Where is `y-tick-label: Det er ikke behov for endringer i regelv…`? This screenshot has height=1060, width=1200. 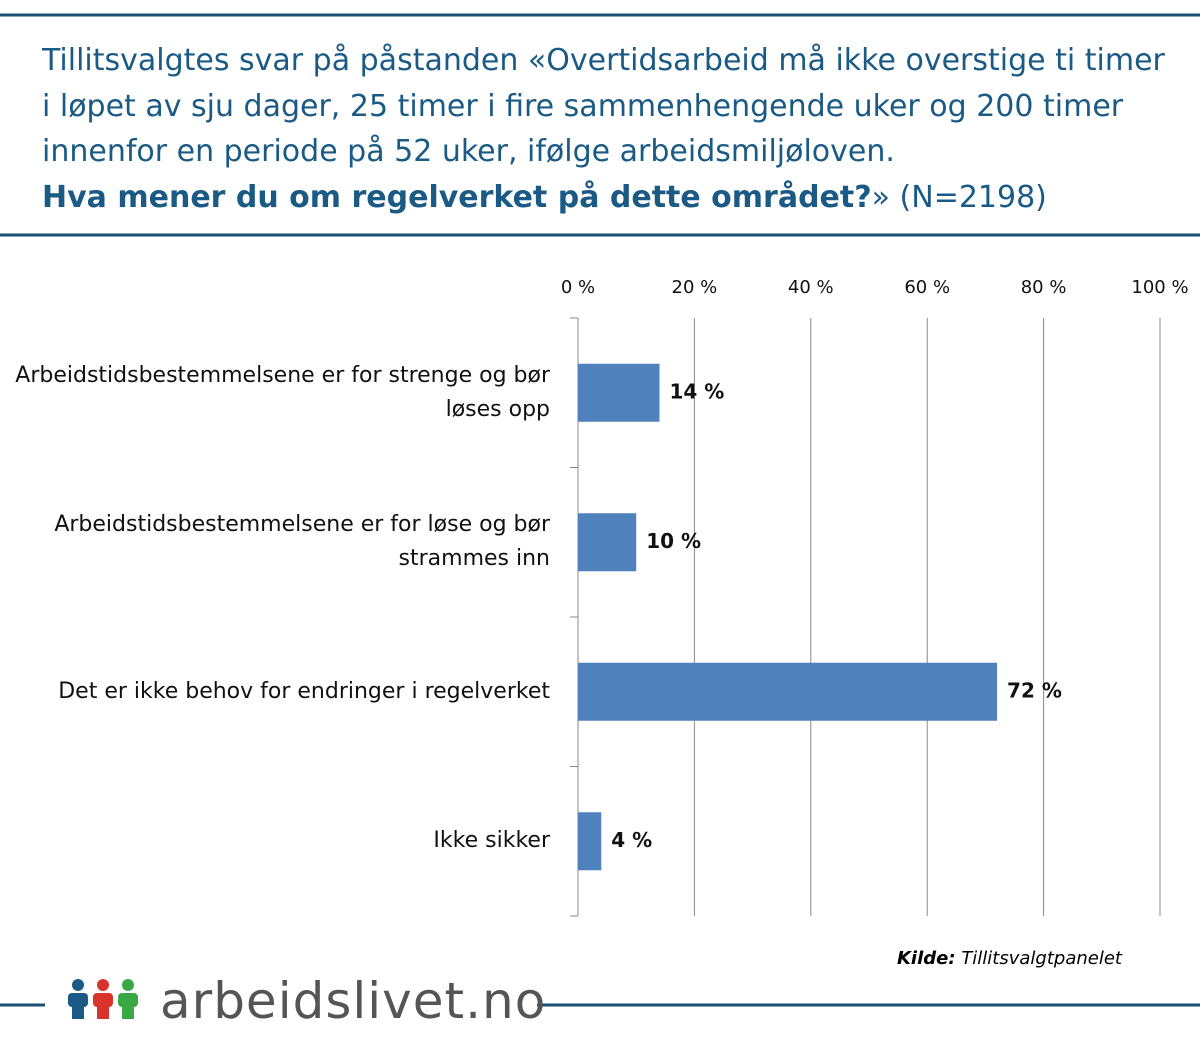
y-tick-label: Det er ikke behov for endringer i regelv… is located at coordinates (304, 691).